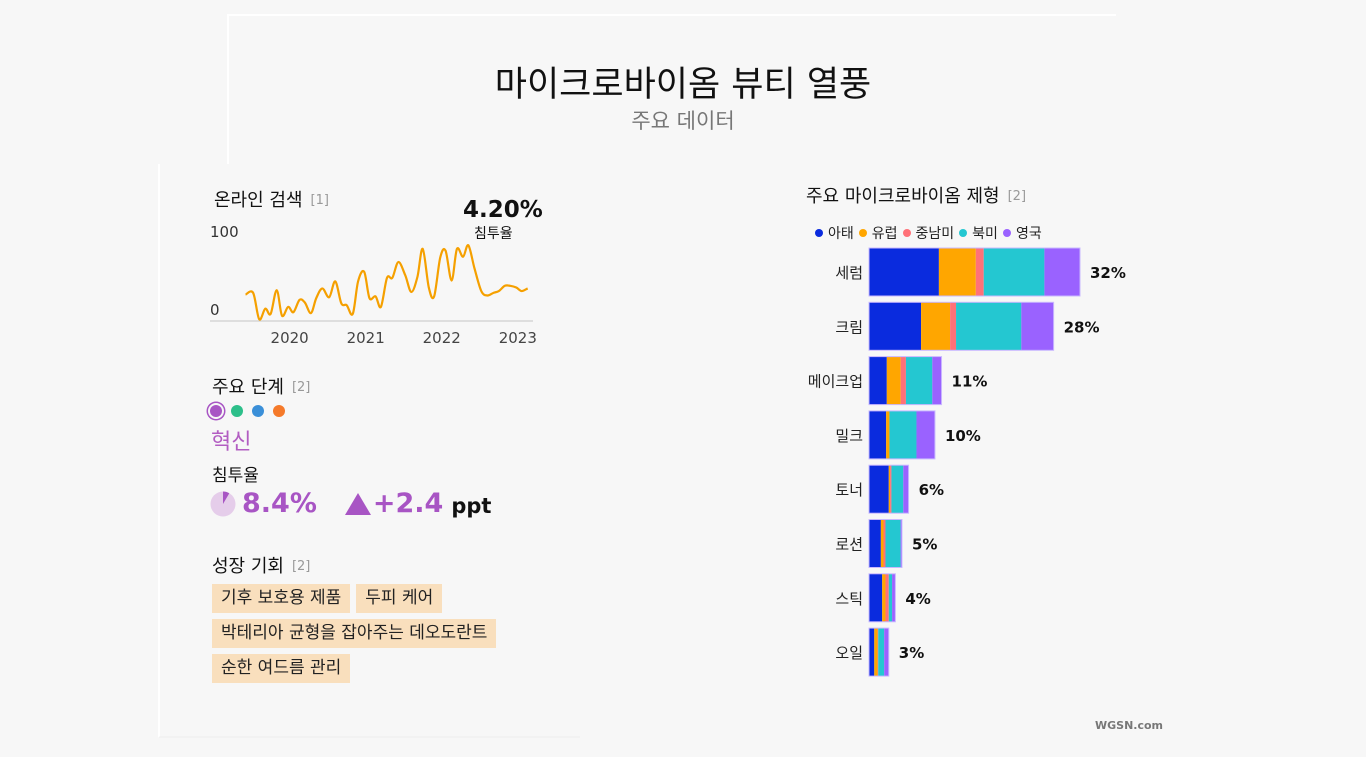  Describe the element at coordinates (683, 85) in the screenshot. I see `page-title: 마이크로바이옴 뷰티 열풍` at that location.